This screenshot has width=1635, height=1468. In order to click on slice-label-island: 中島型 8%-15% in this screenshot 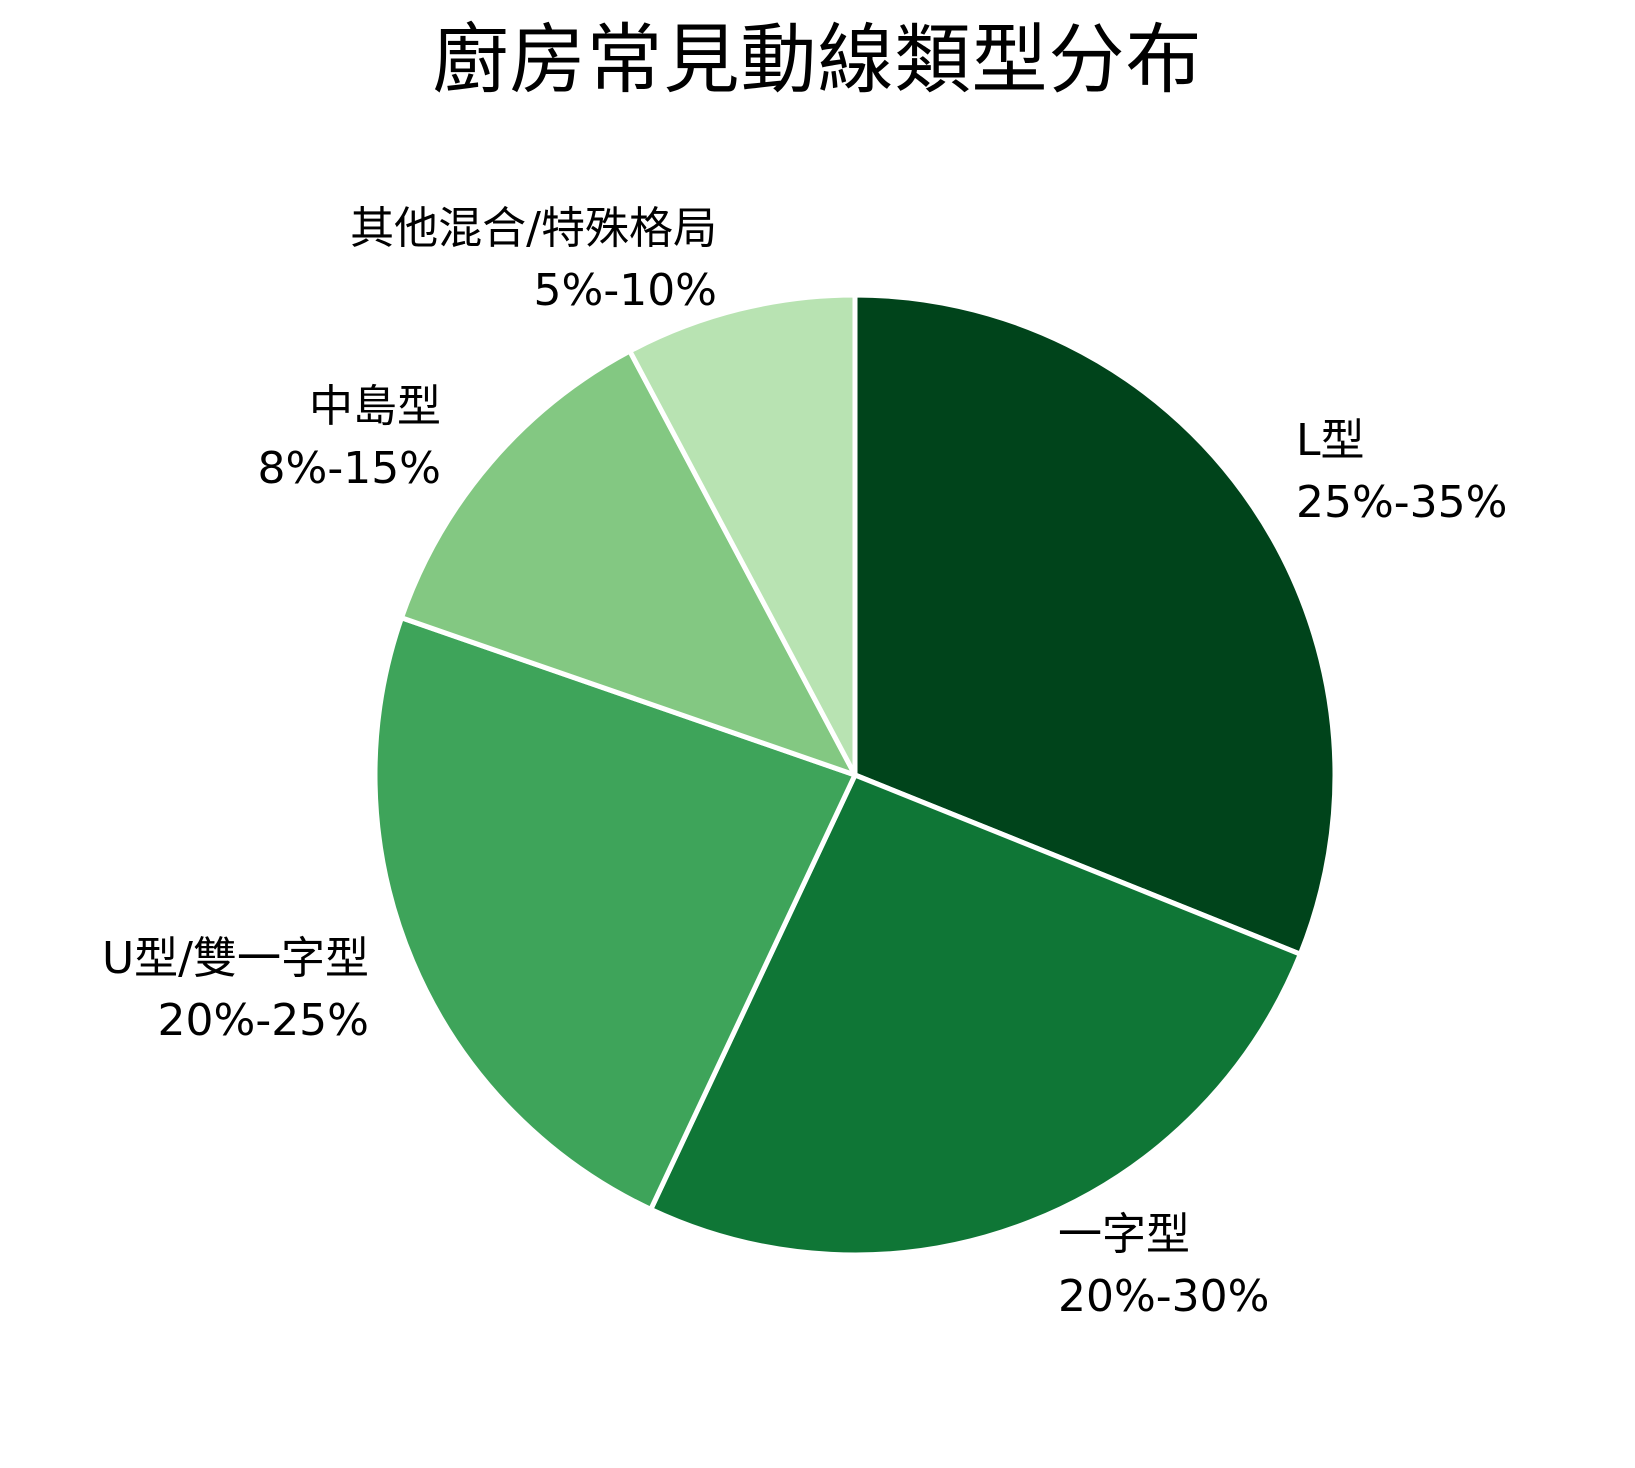, I will do `click(349, 438)`.